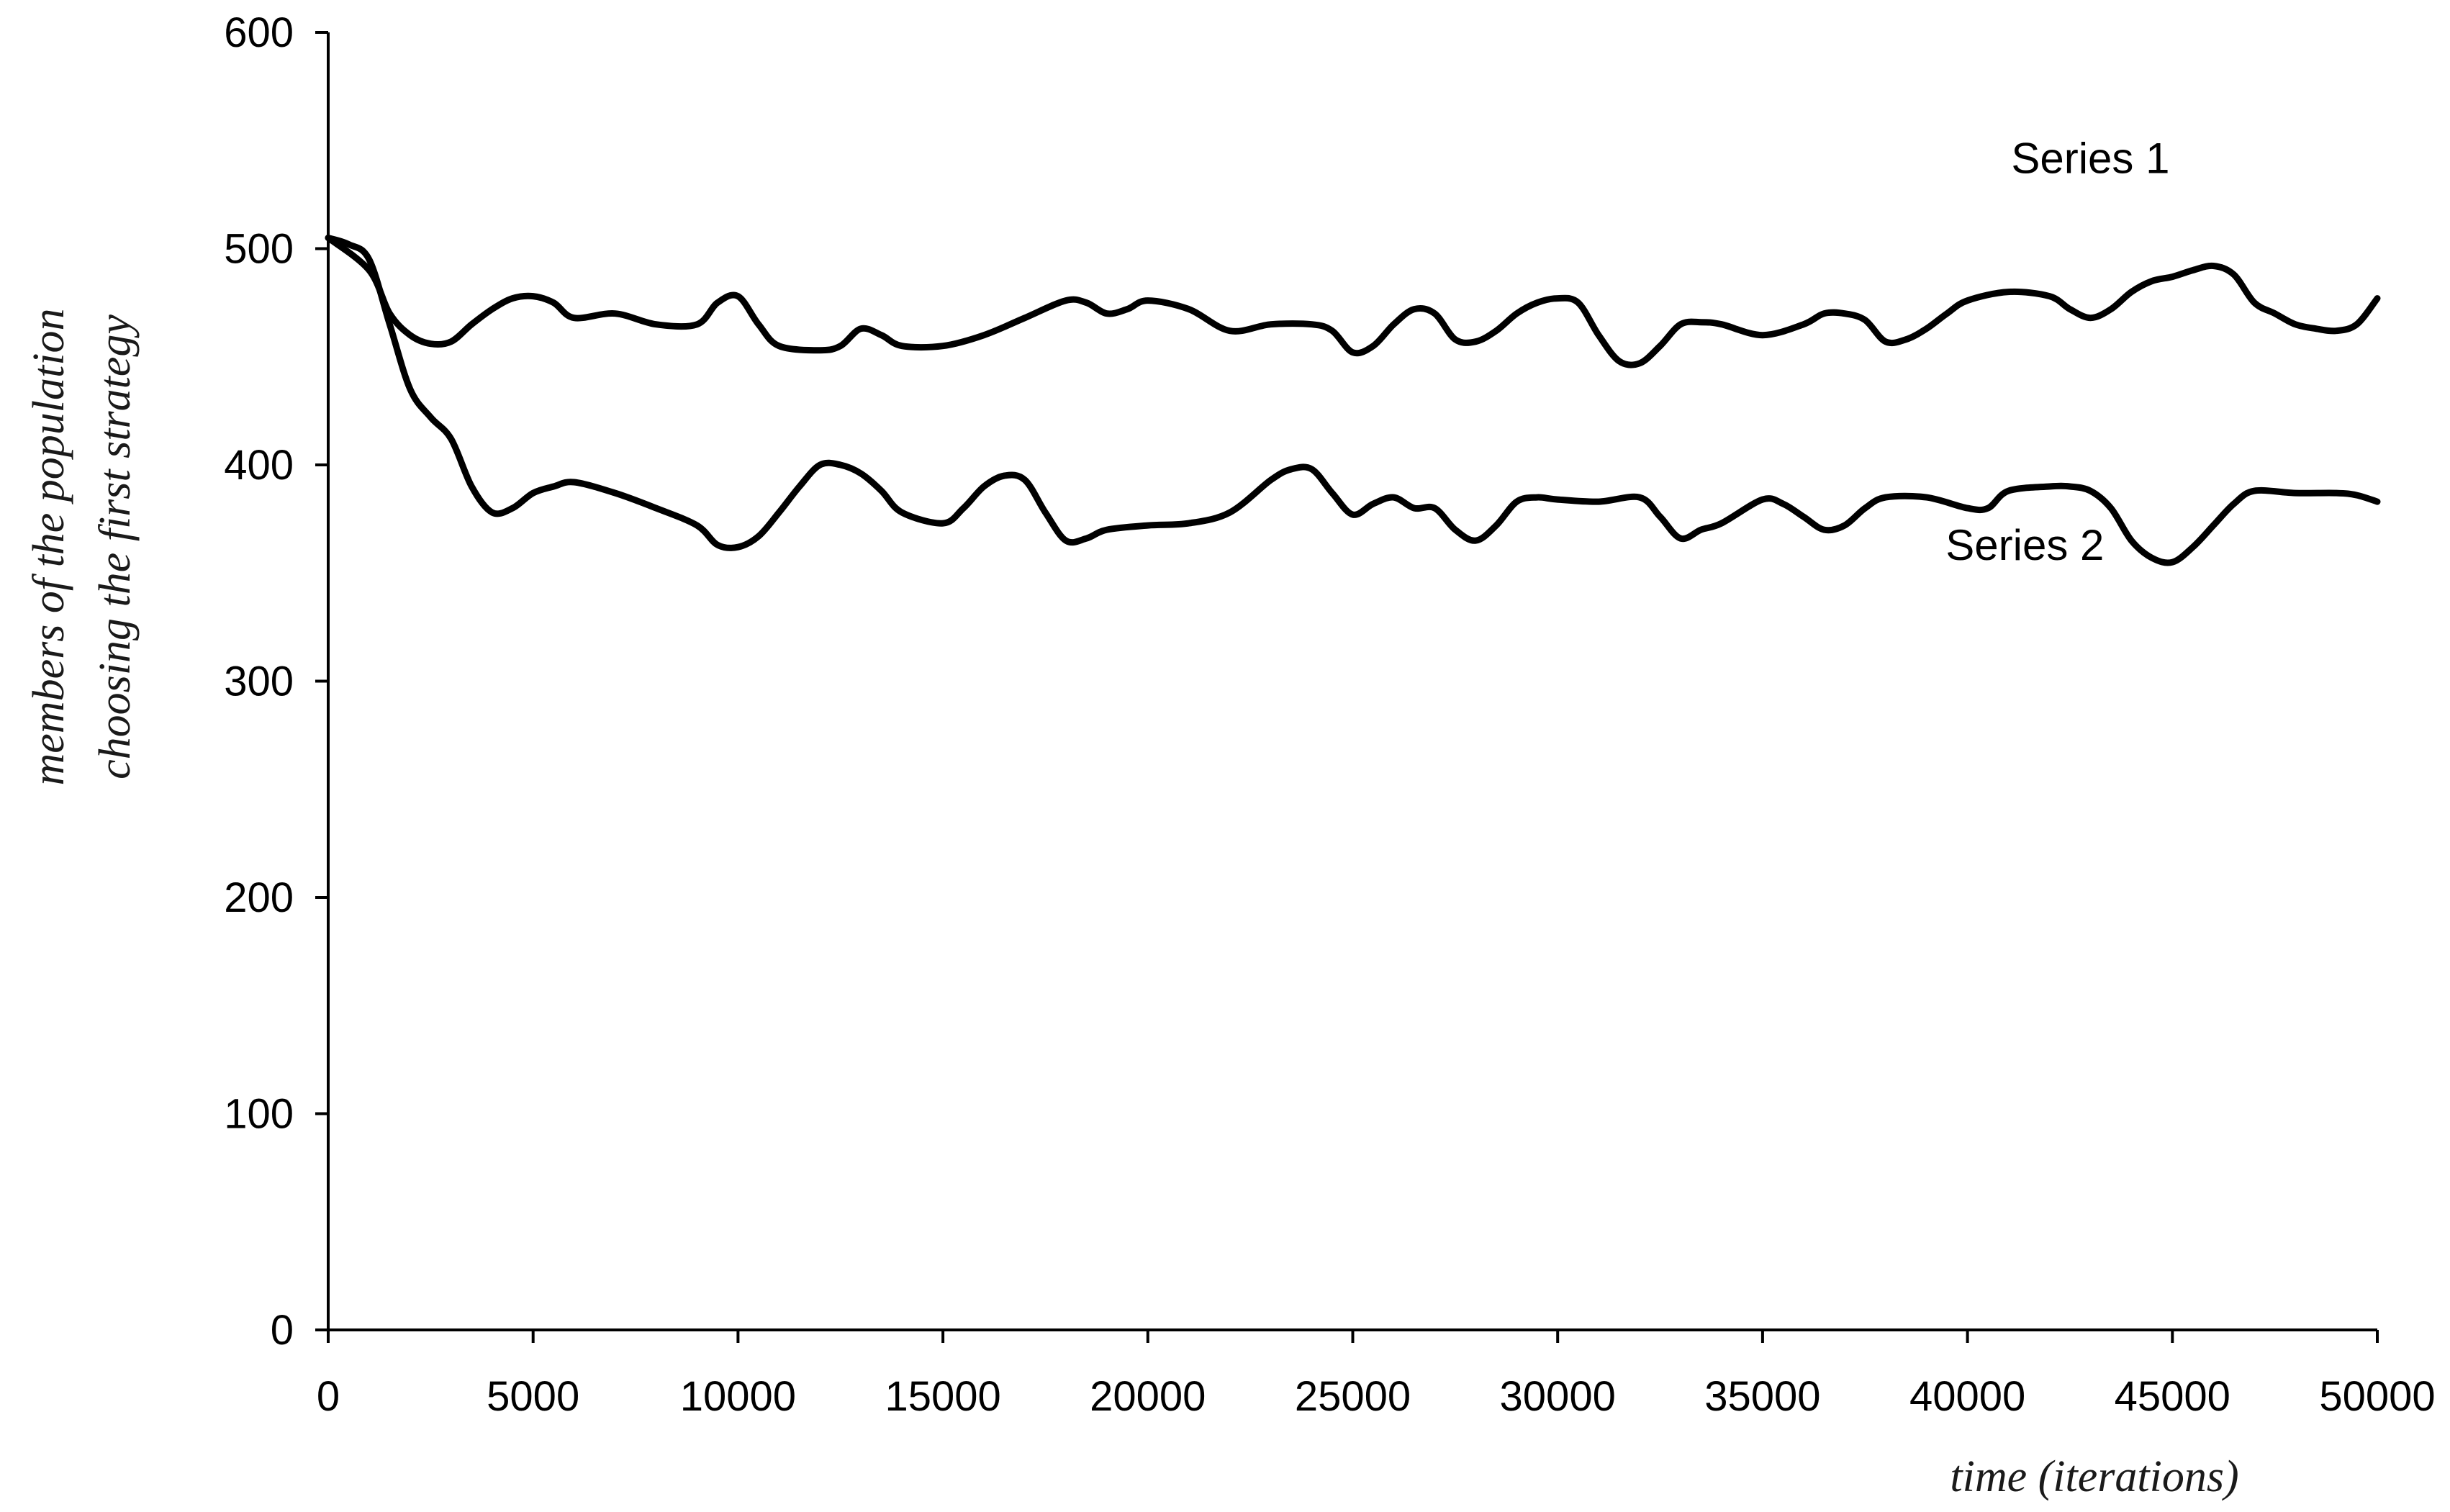 This screenshot has width=2450, height=1512. I want to click on x-tick-label: 45000, so click(2172, 1397).